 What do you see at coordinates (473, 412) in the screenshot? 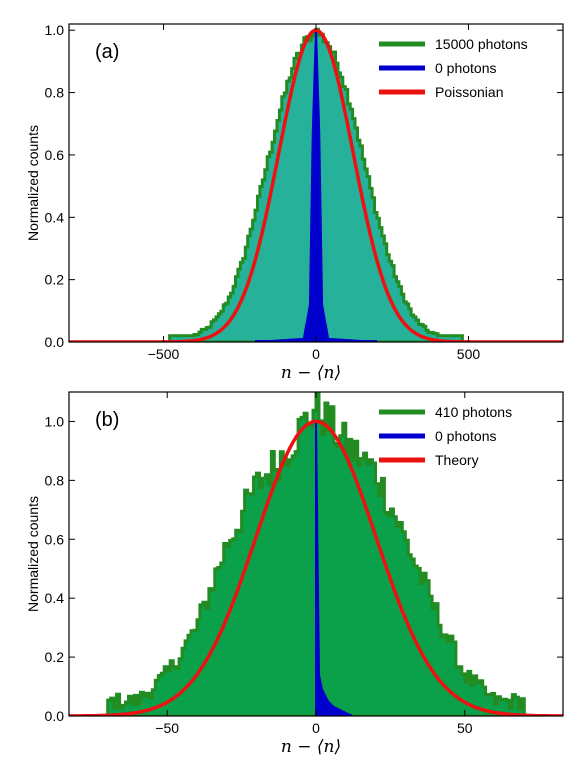
I see `legend-label: 410 photons` at bounding box center [473, 412].